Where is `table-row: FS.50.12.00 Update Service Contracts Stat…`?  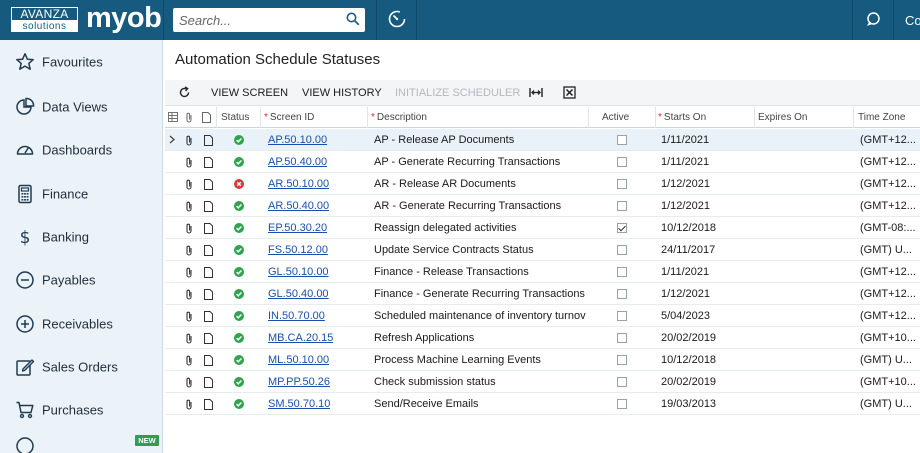
table-row: FS.50.12.00 Update Service Contracts Stat… is located at coordinates (542, 250).